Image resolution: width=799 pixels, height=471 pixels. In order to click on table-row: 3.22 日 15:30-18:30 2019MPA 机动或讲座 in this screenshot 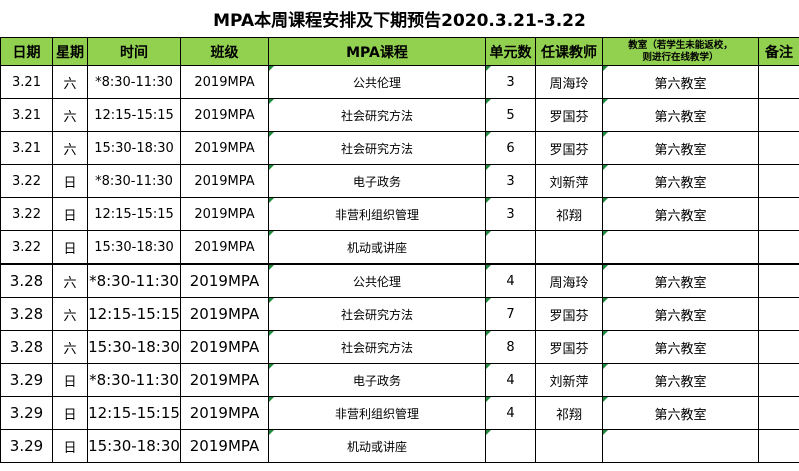, I will do `click(399, 247)`.